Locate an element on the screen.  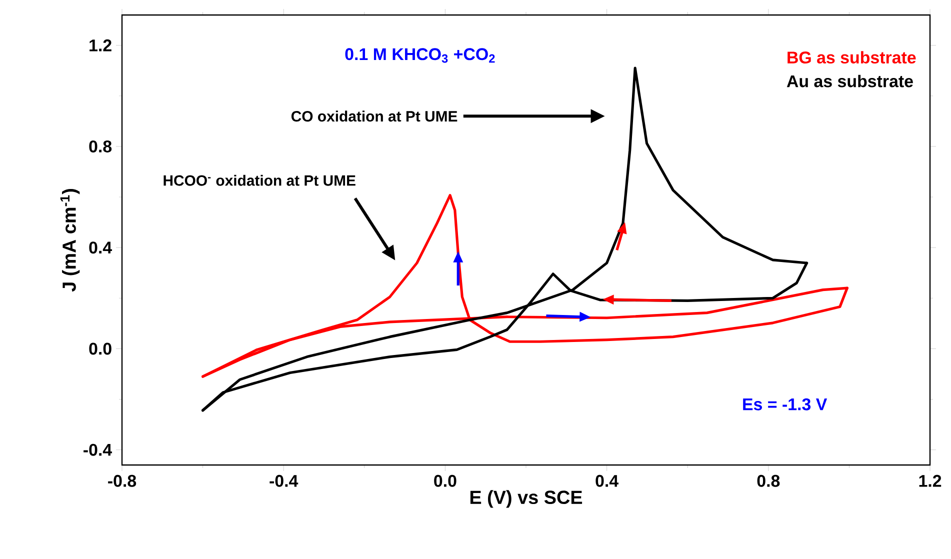
y-tick-label: 1.2 is located at coordinates (101, 45).